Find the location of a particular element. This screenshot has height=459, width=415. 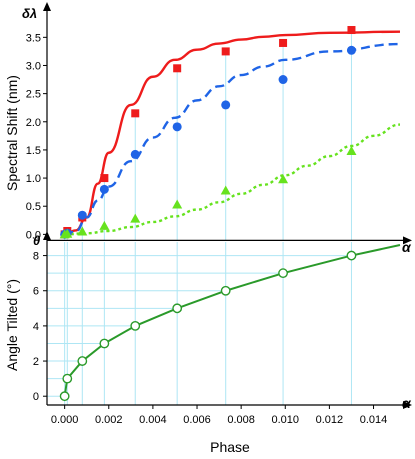

top-y-tick-label: 2.5 is located at coordinates (33, 95).